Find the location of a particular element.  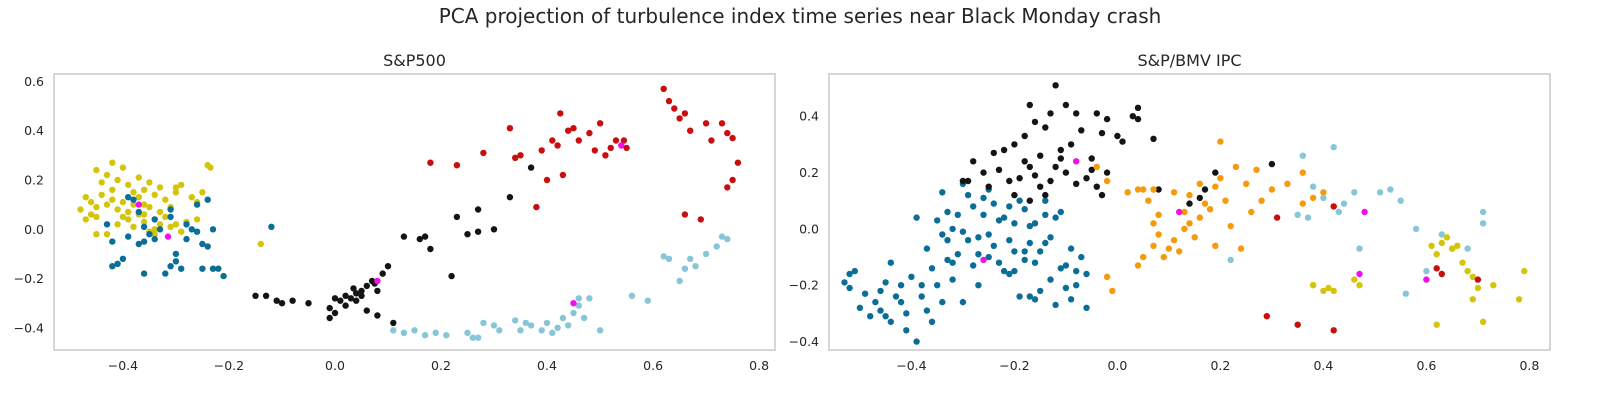

subplot-title: S&P/BMV IPC is located at coordinates (1189, 60).